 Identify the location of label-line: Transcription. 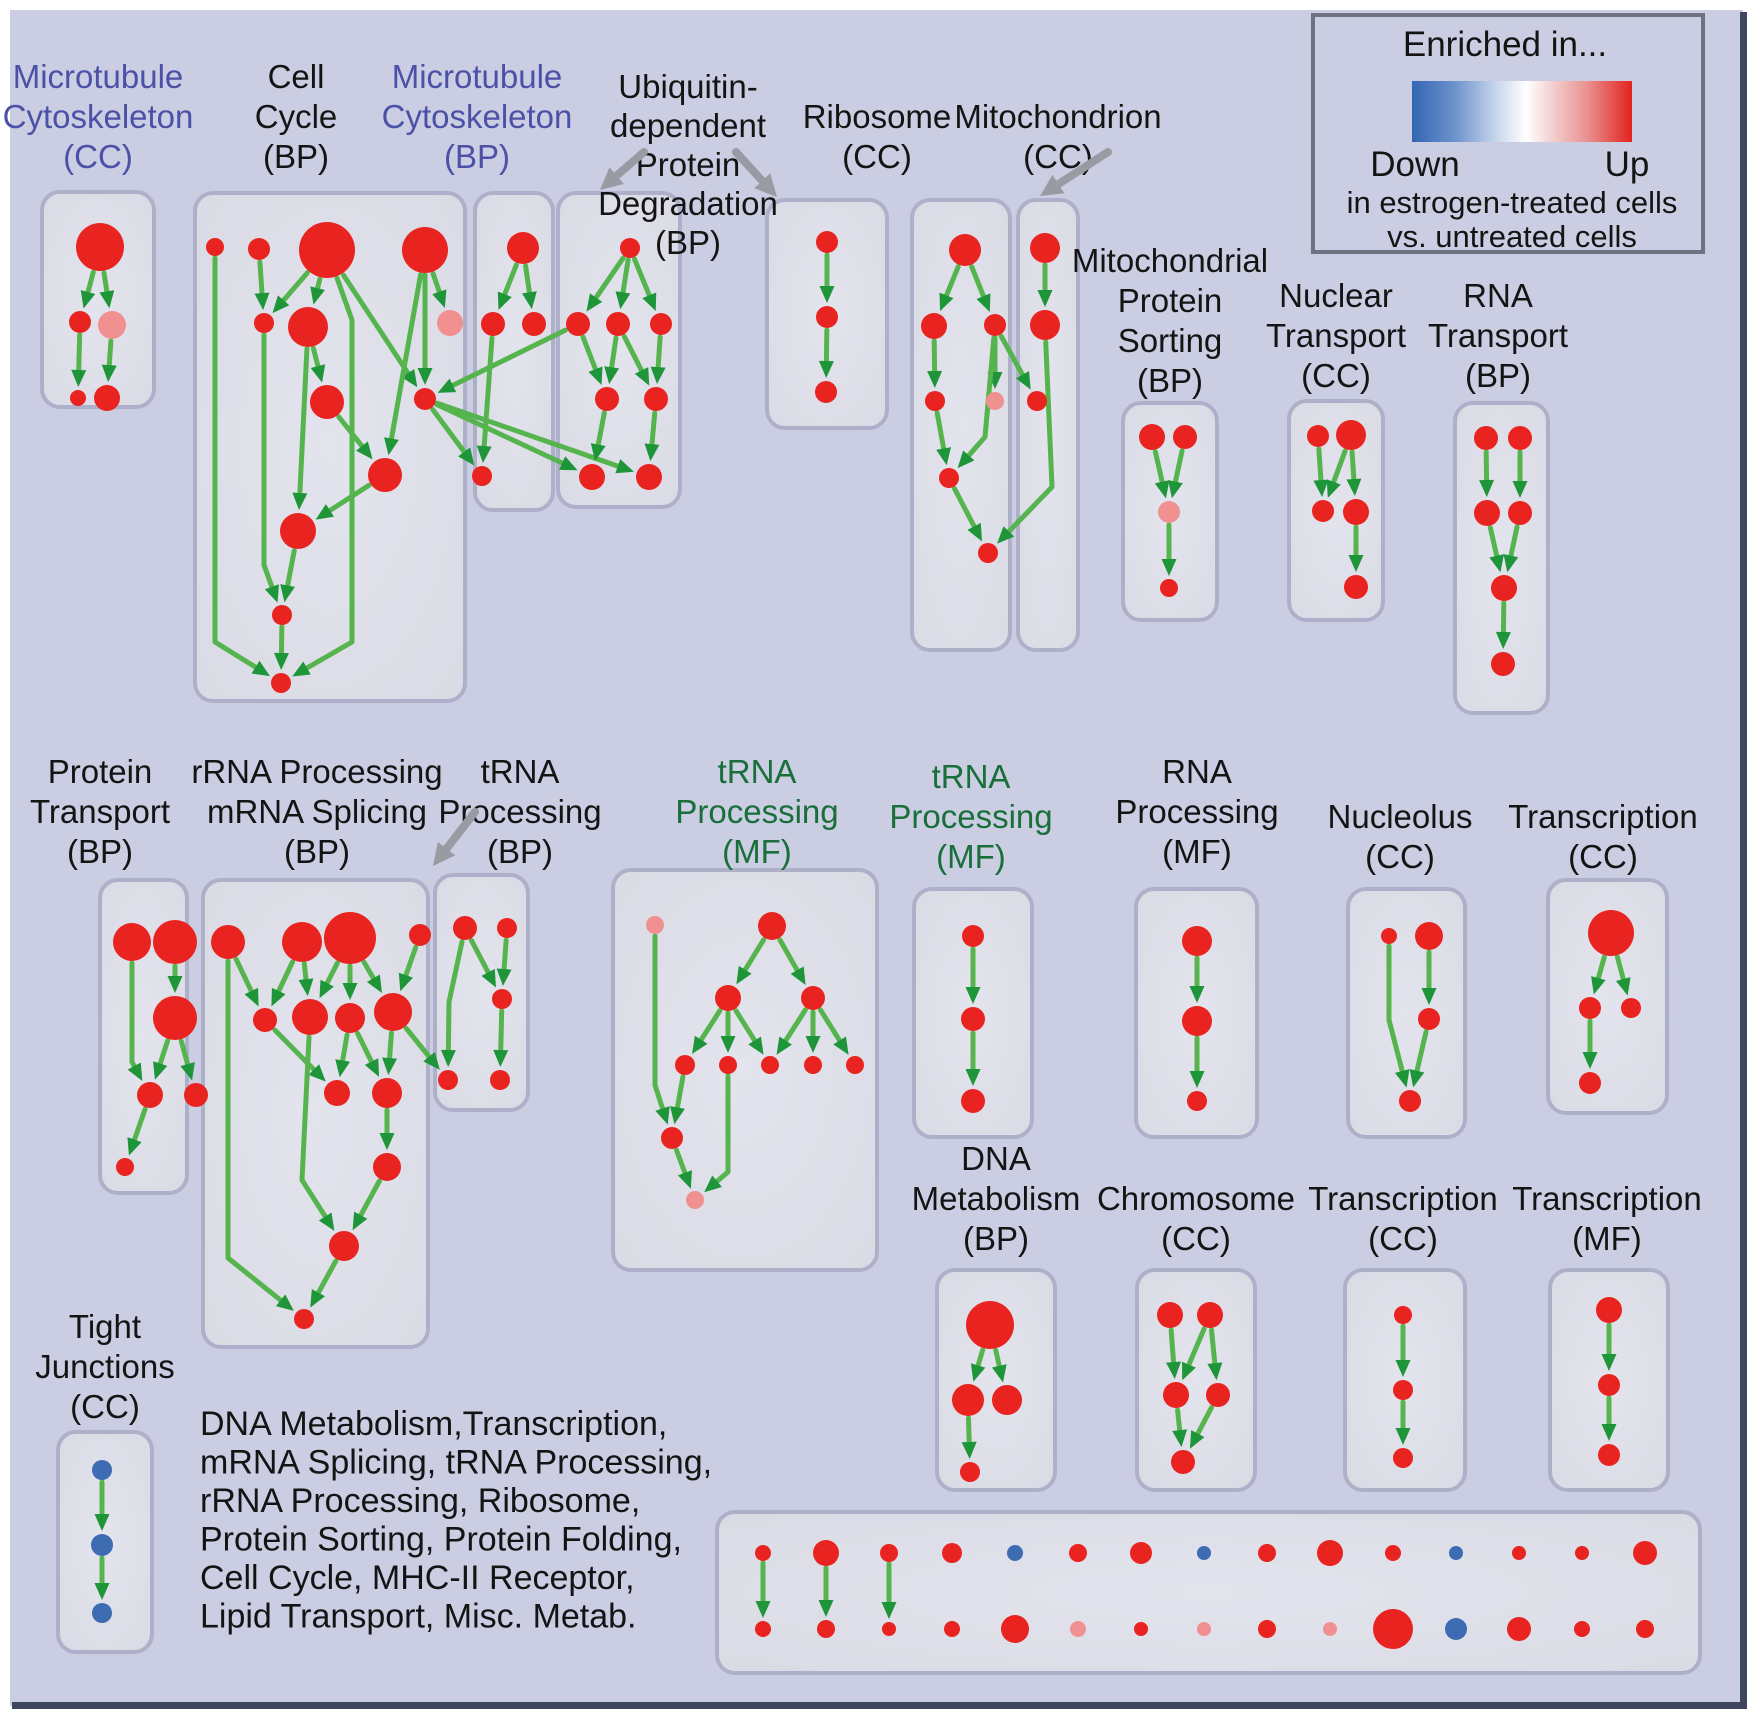
(1607, 1198).